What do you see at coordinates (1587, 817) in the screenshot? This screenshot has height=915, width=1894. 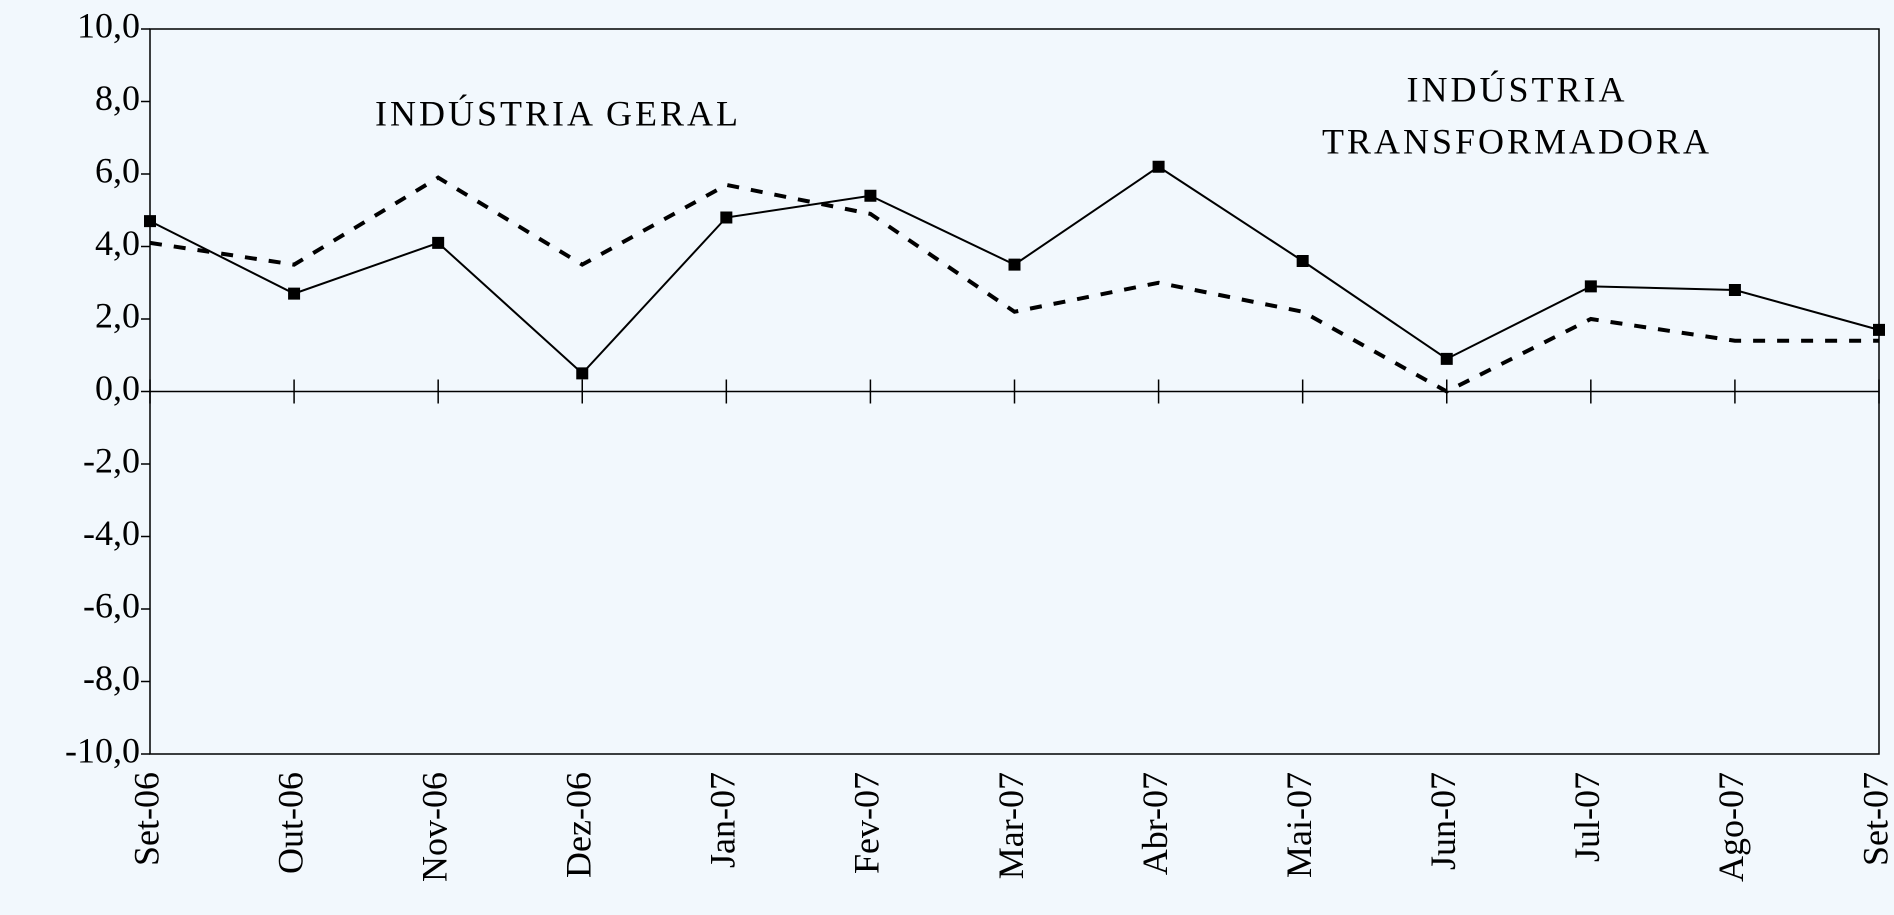 I see `x-tick-label: Jul-07` at bounding box center [1587, 817].